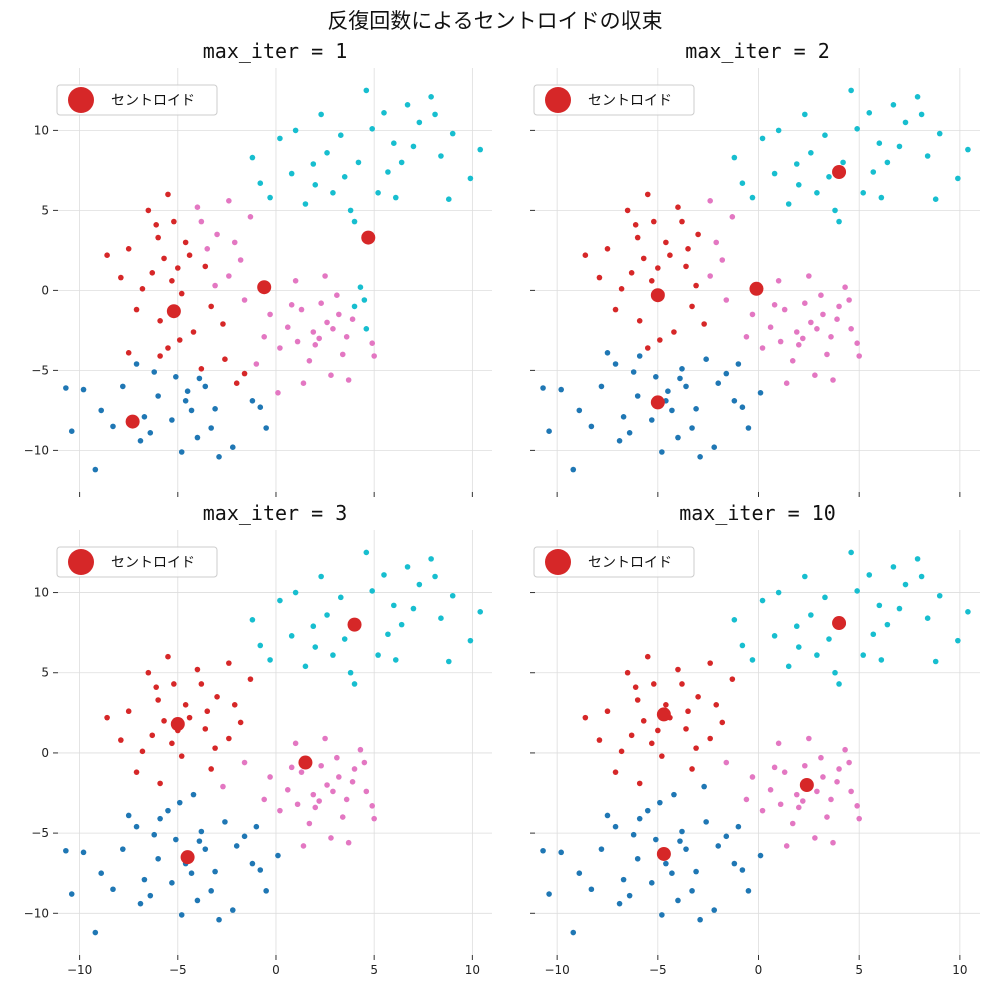 The width and height of the screenshot is (990, 985). What do you see at coordinates (40, 833) in the screenshot?
I see `y-tick-label: −5` at bounding box center [40, 833].